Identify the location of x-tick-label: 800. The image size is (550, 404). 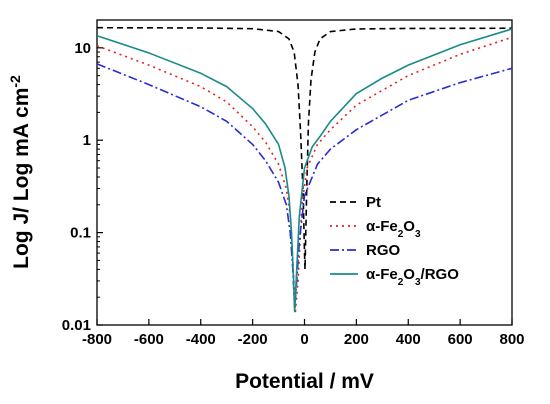
(511, 339).